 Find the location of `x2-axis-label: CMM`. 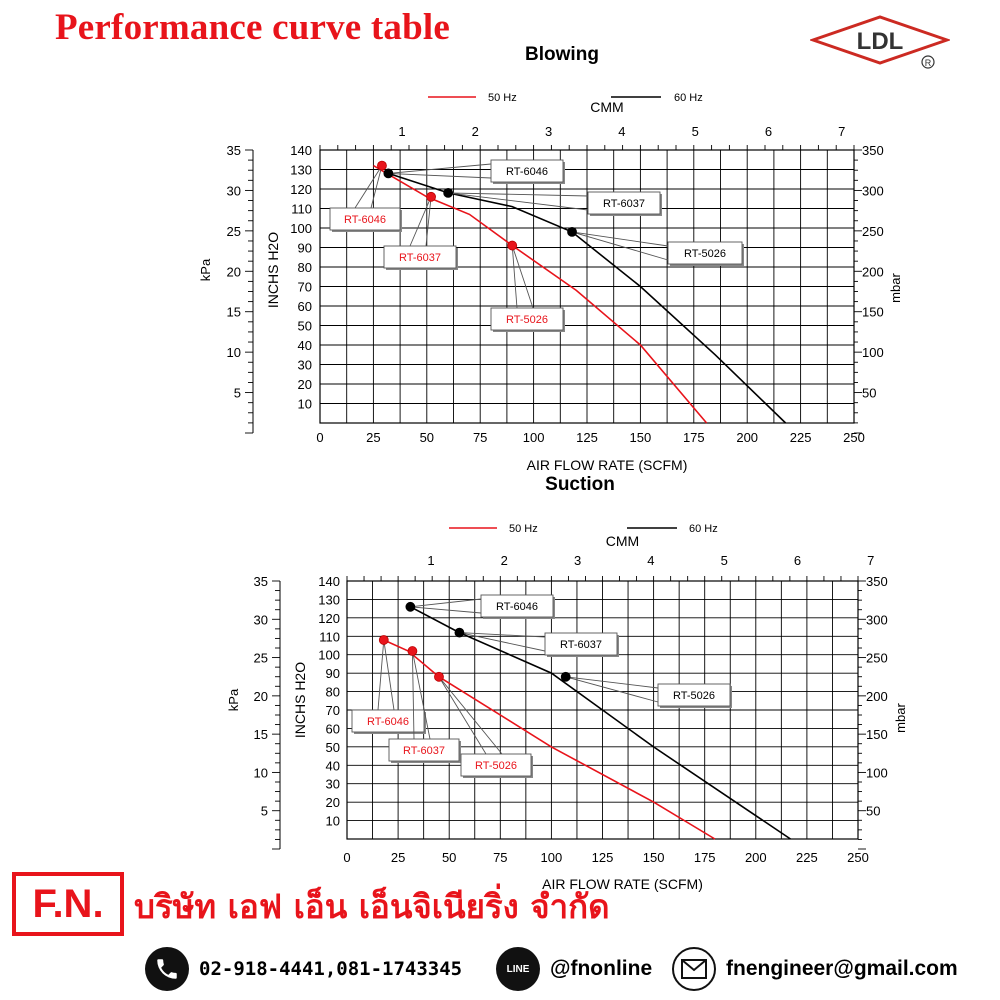

x2-axis-label: CMM is located at coordinates (606, 107).